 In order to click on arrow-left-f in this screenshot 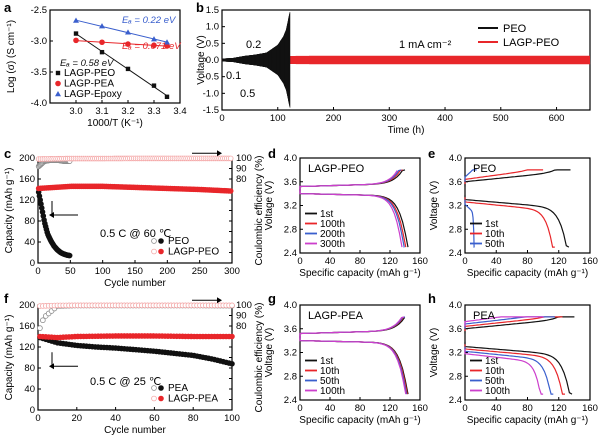, I will do `click(64, 359)`.